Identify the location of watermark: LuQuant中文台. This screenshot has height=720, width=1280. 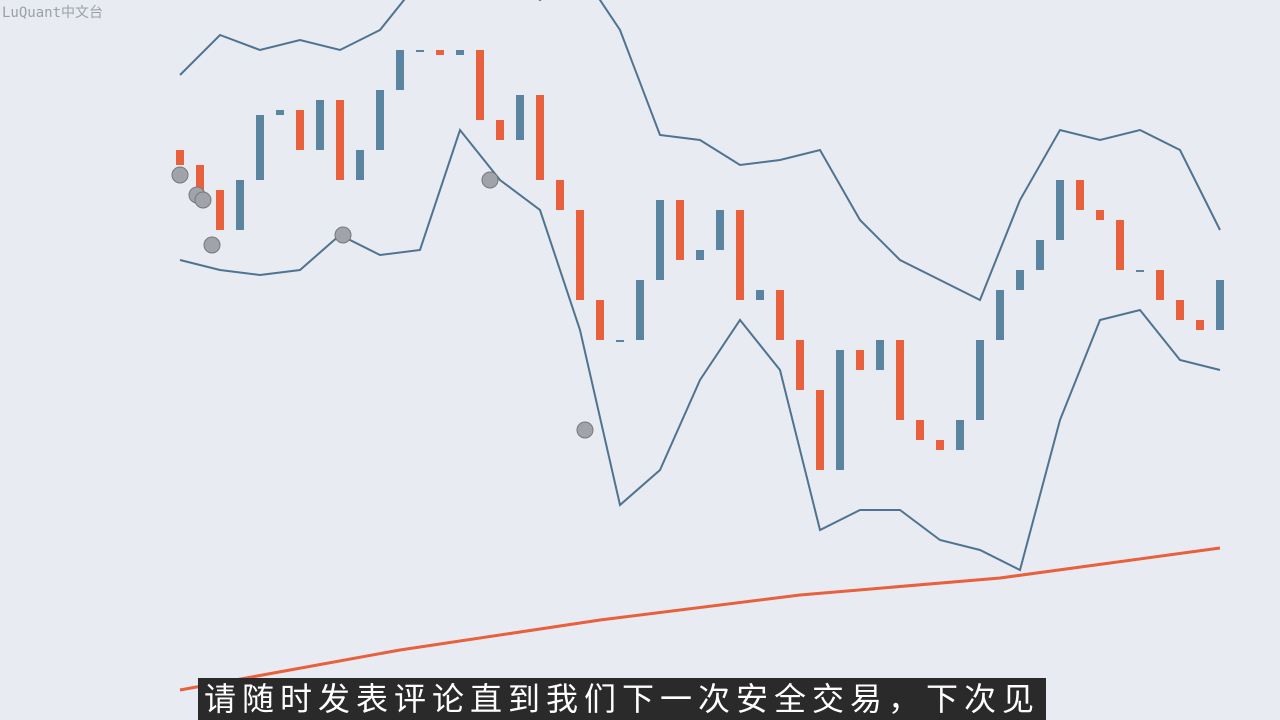
(53, 13).